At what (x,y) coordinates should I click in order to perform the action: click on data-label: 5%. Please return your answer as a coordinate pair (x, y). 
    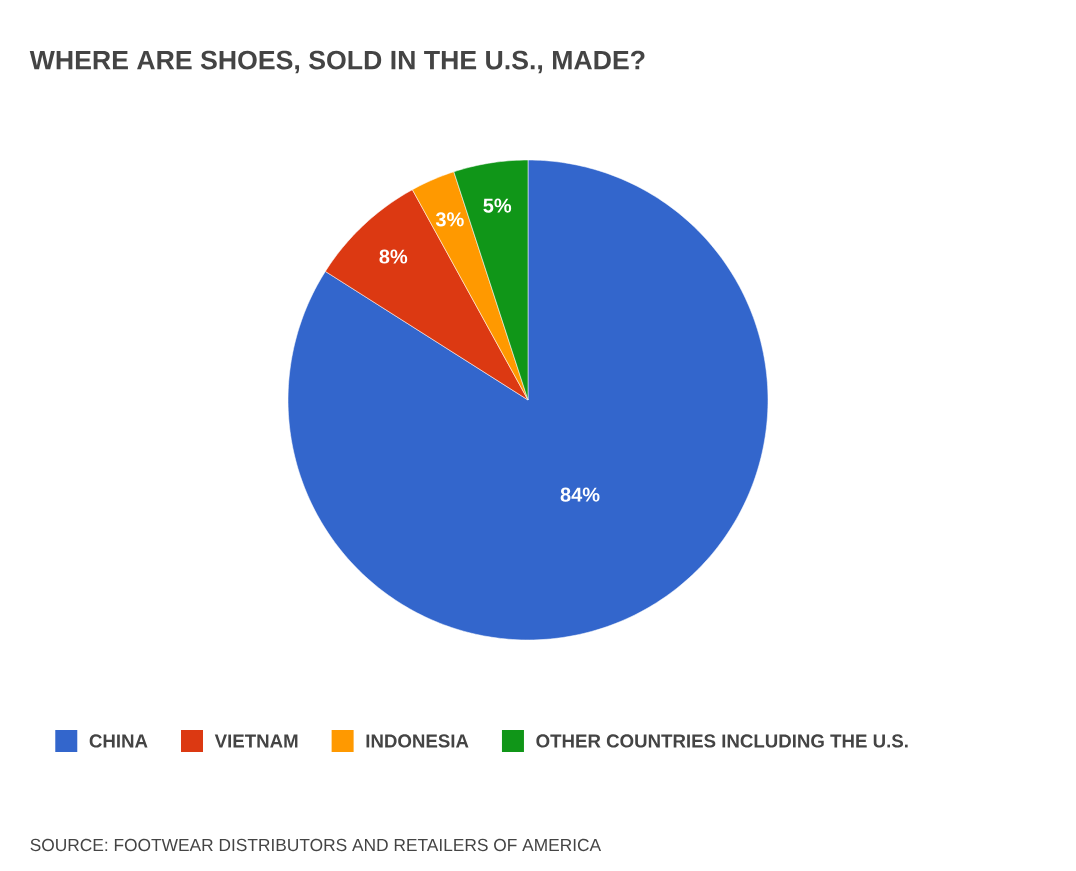
    Looking at the image, I should click on (497, 205).